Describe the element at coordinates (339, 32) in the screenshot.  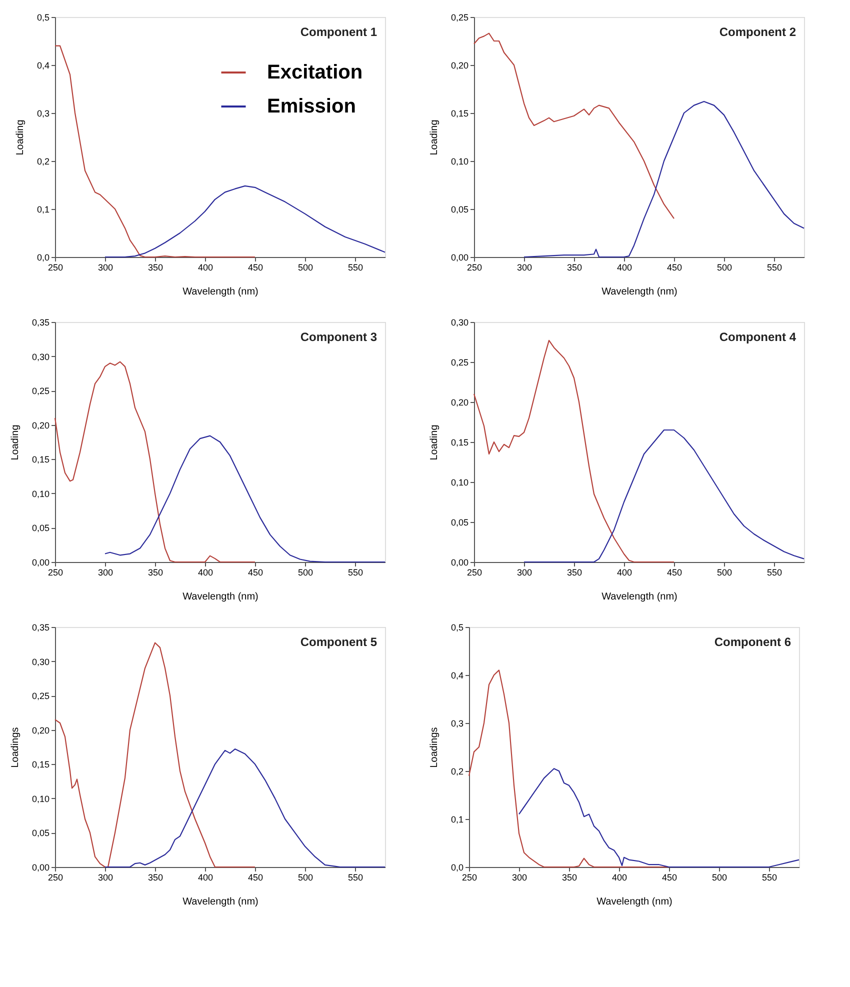
I see `text: Component 1` at that location.